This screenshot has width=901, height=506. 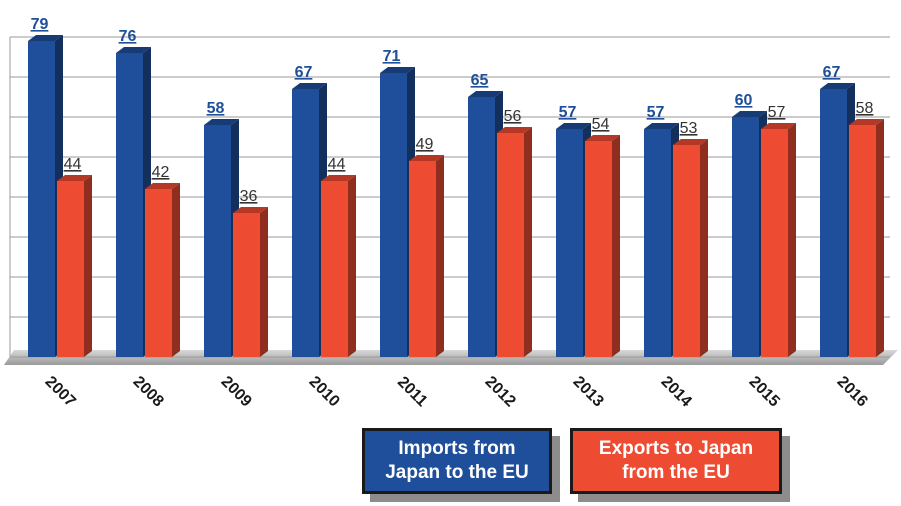 I want to click on value-label: 65, so click(x=480, y=80).